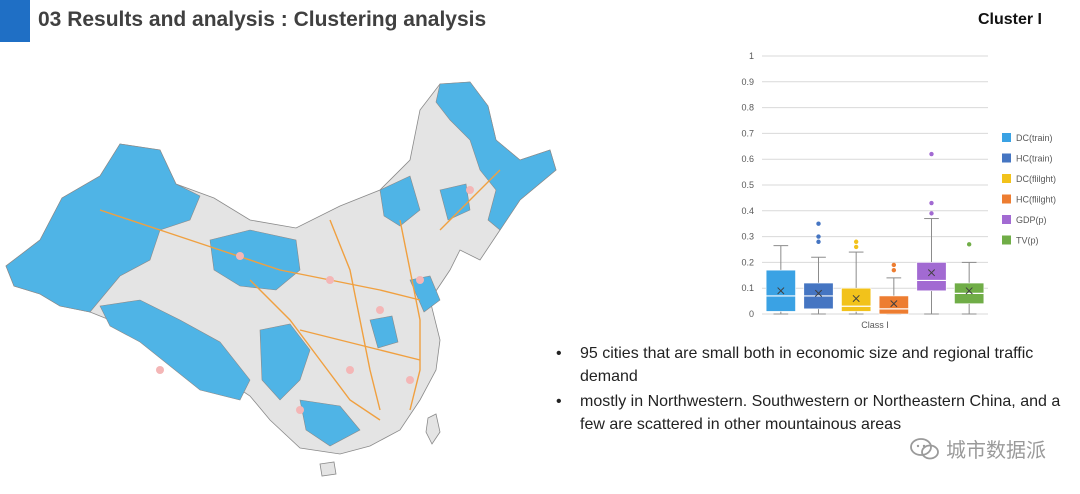 The width and height of the screenshot is (1080, 494). Describe the element at coordinates (747, 108) in the screenshot. I see `y-tick-label: 0.8` at that location.